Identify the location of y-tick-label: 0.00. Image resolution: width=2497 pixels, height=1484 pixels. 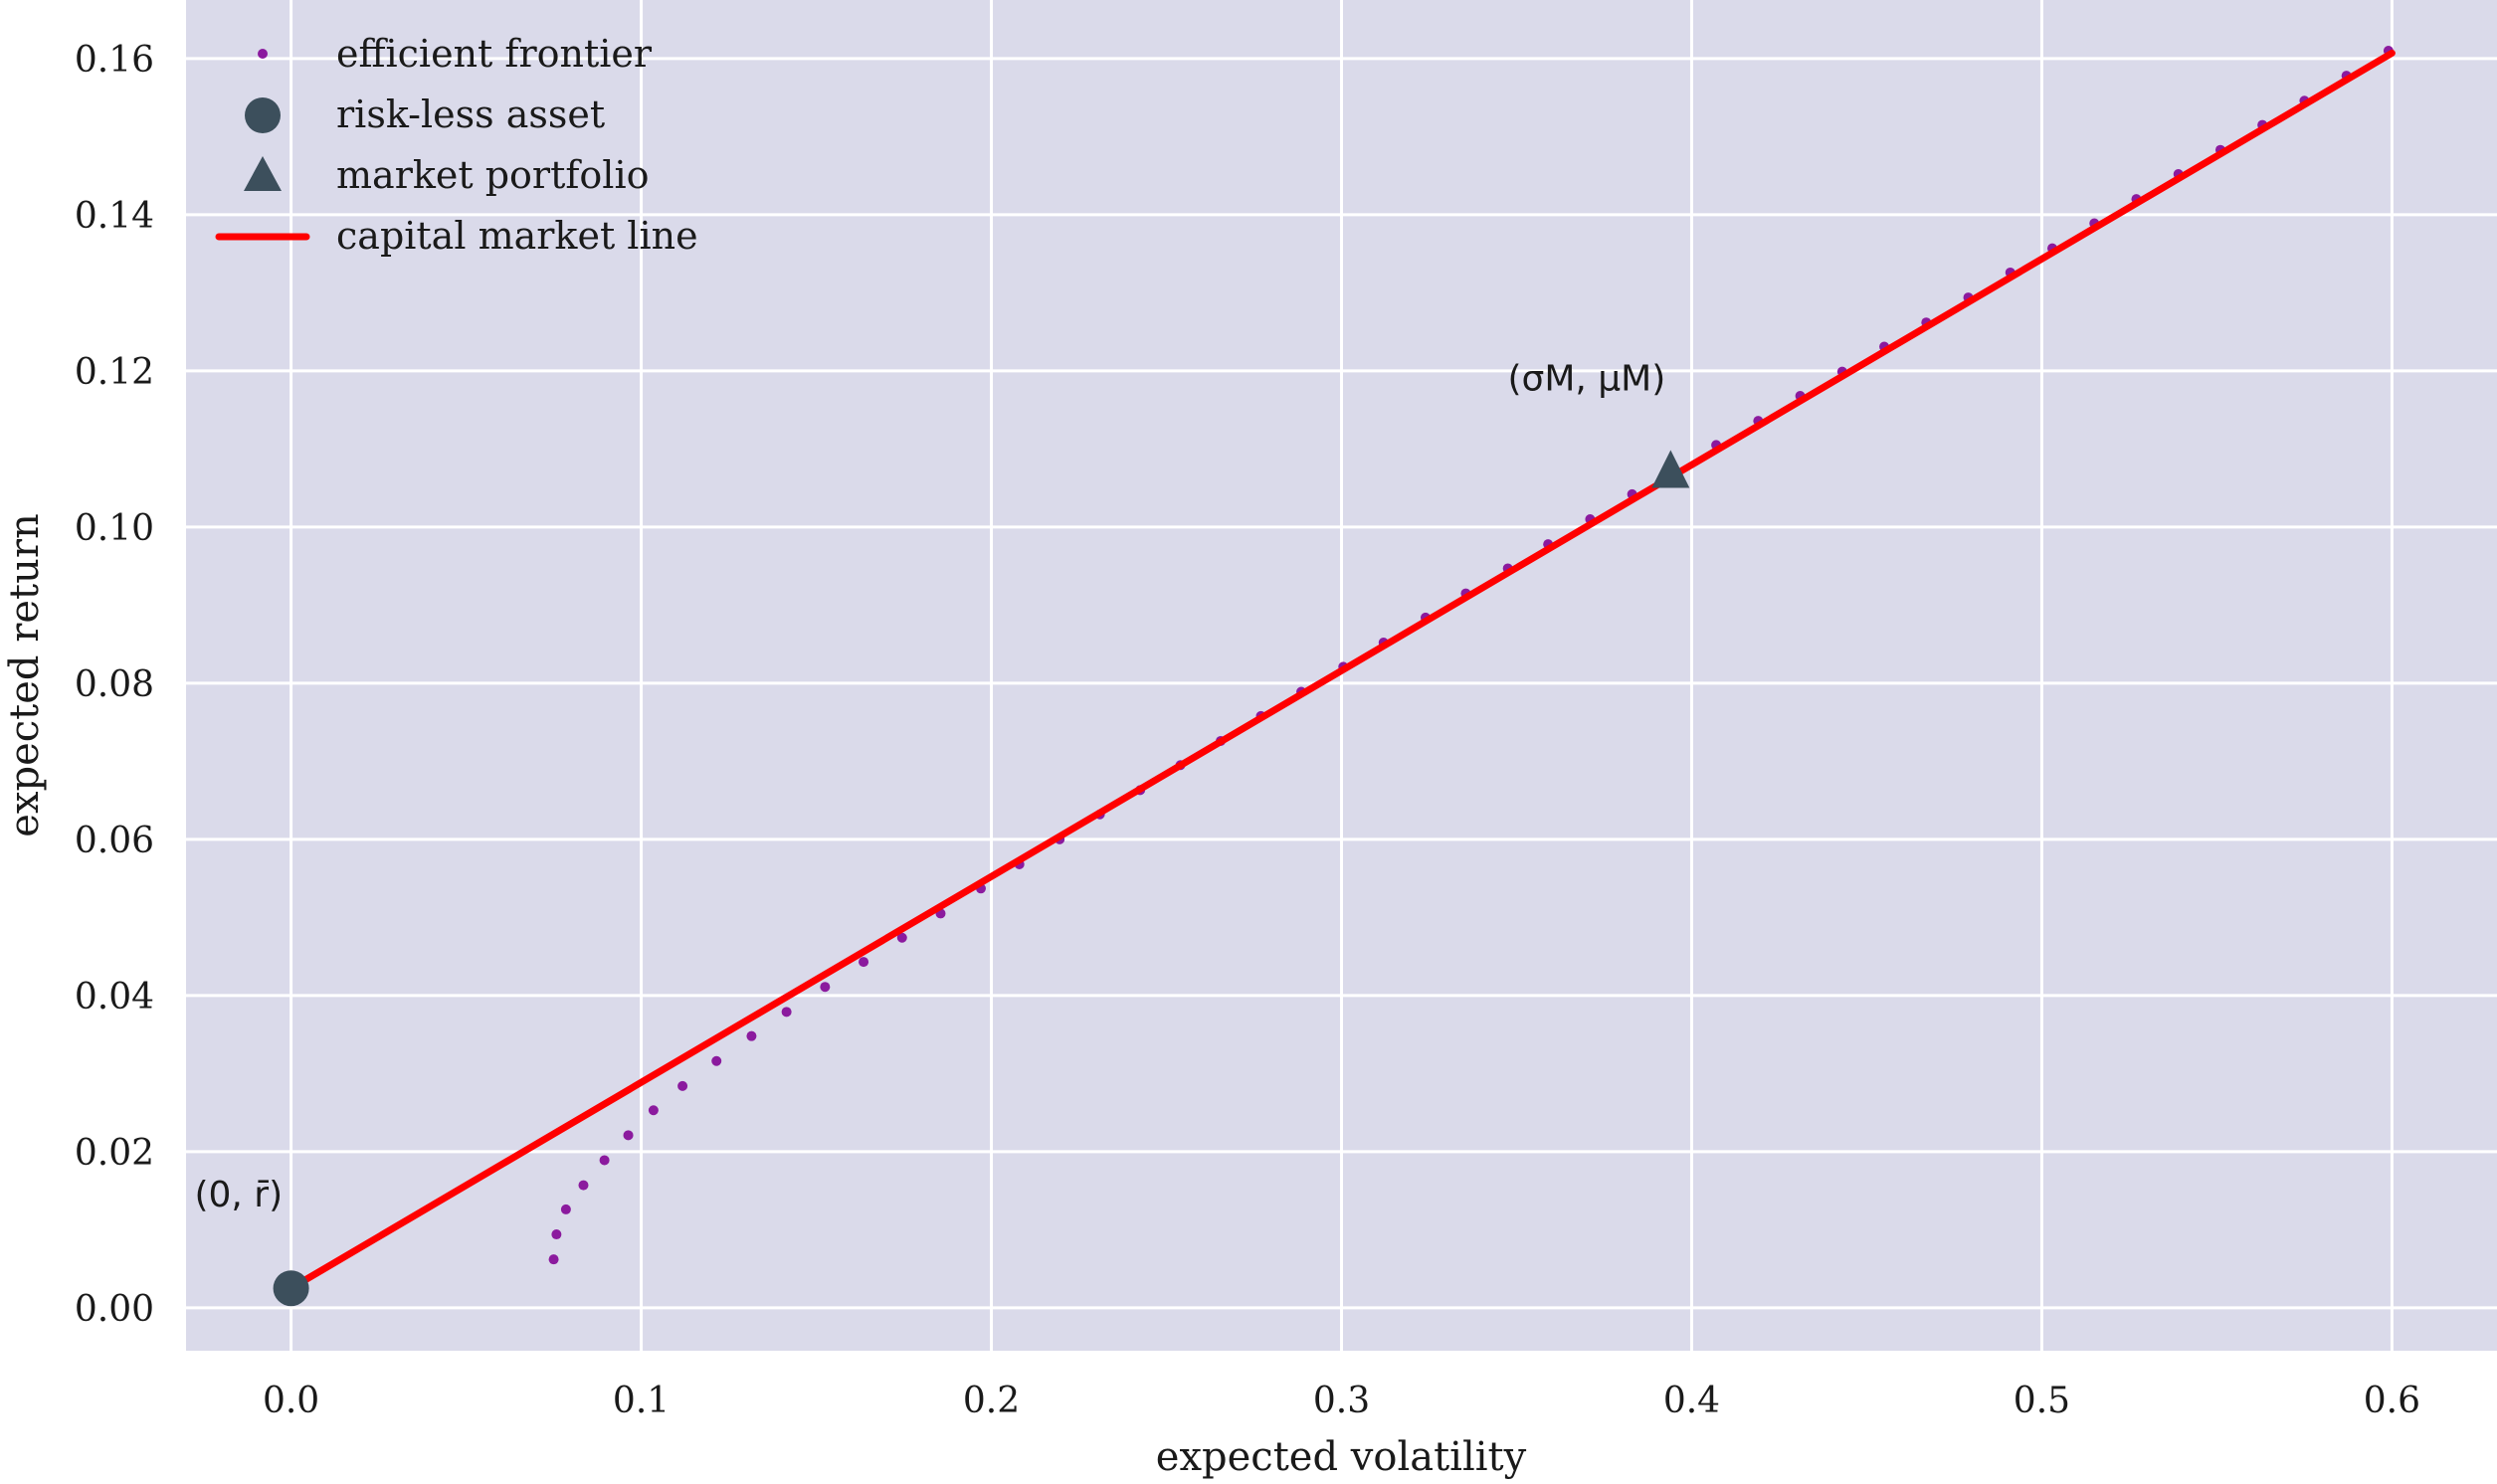
(115, 1309).